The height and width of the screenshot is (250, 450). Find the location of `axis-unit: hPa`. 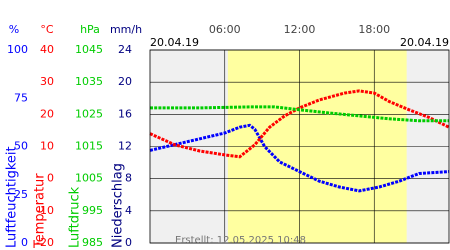

axis-unit: hPa is located at coordinates (90, 29).